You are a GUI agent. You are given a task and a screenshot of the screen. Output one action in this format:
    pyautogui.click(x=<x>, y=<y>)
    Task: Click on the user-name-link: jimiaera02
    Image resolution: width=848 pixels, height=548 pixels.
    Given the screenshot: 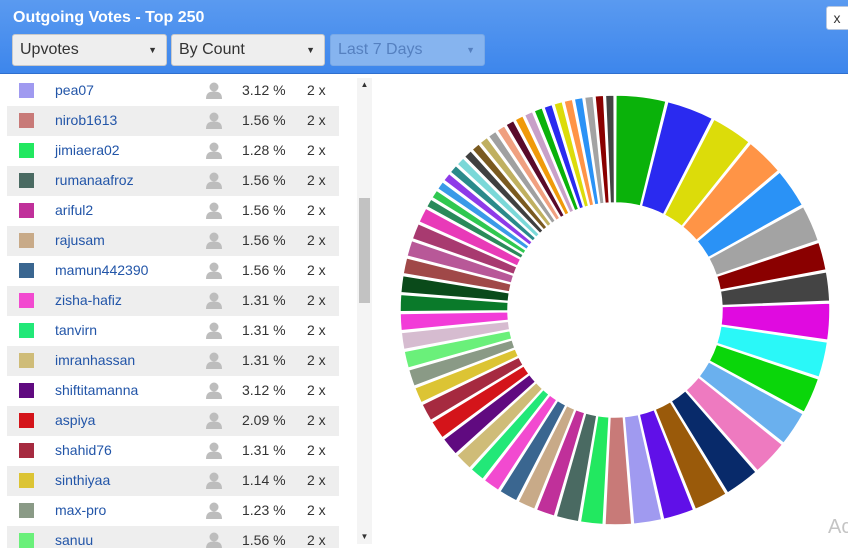 What is the action you would take?
    pyautogui.click(x=87, y=150)
    